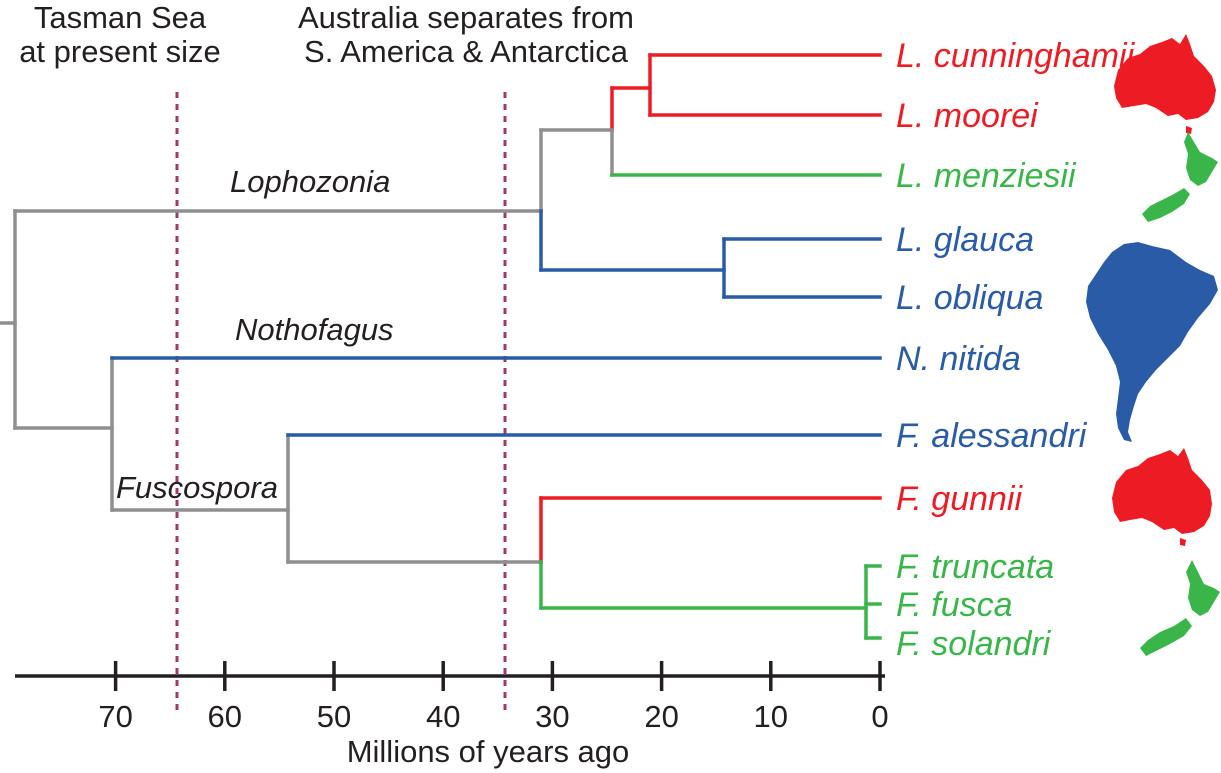 Image resolution: width=1221 pixels, height=773 pixels. Describe the element at coordinates (334, 716) in the screenshot. I see `axis-tick-label: 50` at that location.